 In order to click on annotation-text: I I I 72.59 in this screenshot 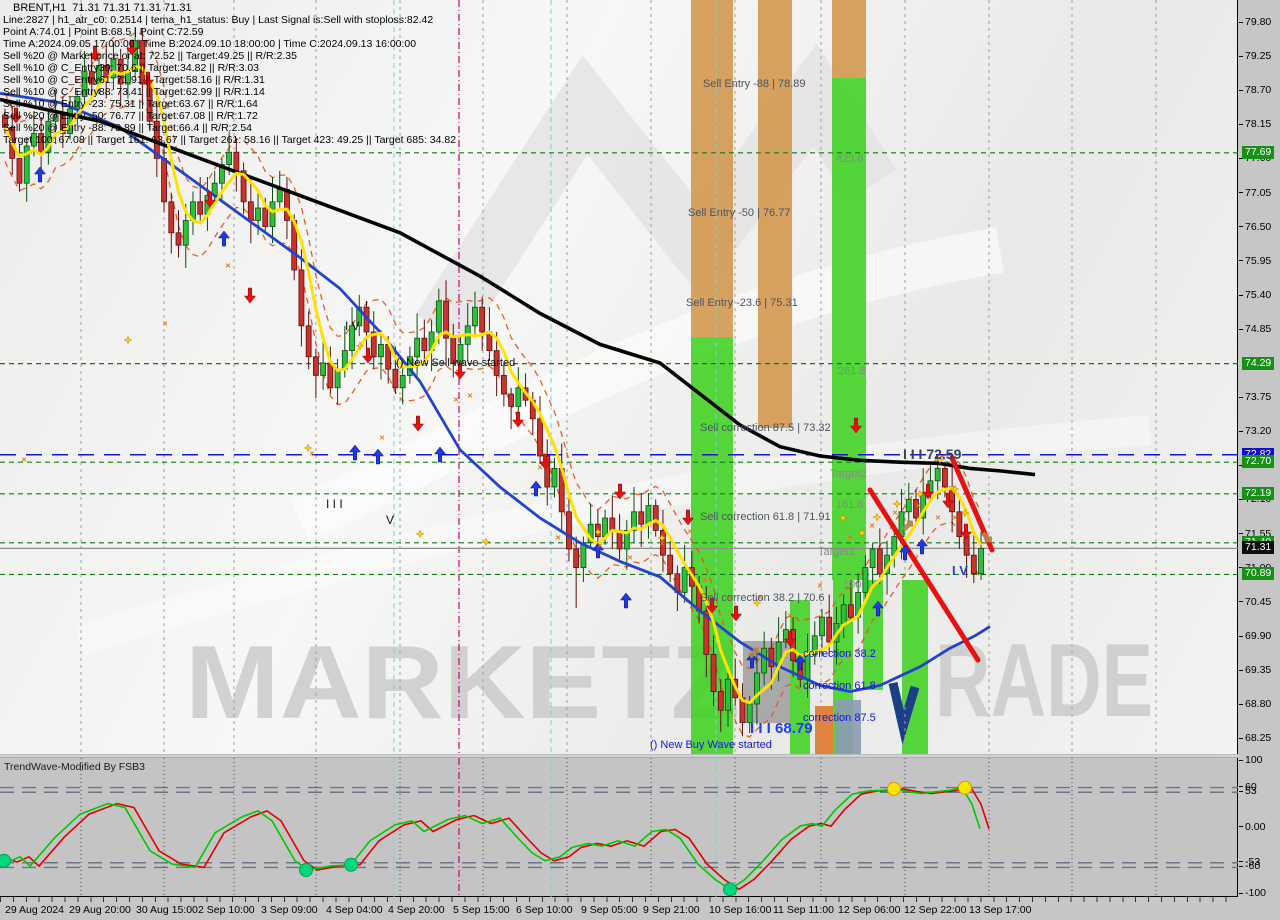, I will do `click(932, 454)`.